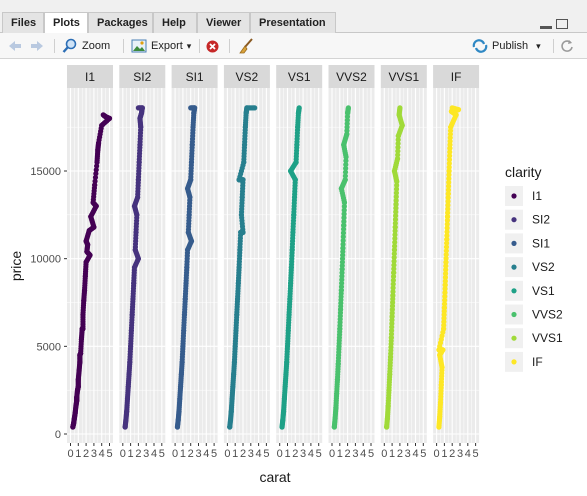  What do you see at coordinates (161, 46) in the screenshot?
I see `export-button: Export ▾` at bounding box center [161, 46].